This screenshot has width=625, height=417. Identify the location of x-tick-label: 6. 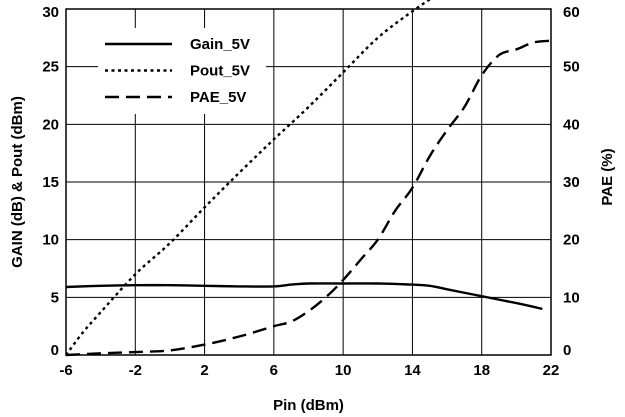
(274, 370).